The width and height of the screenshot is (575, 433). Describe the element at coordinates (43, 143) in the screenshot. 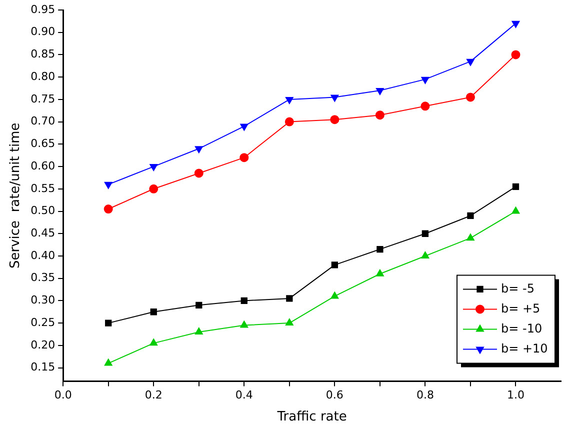

I see `y-tick-label: 0.65` at that location.